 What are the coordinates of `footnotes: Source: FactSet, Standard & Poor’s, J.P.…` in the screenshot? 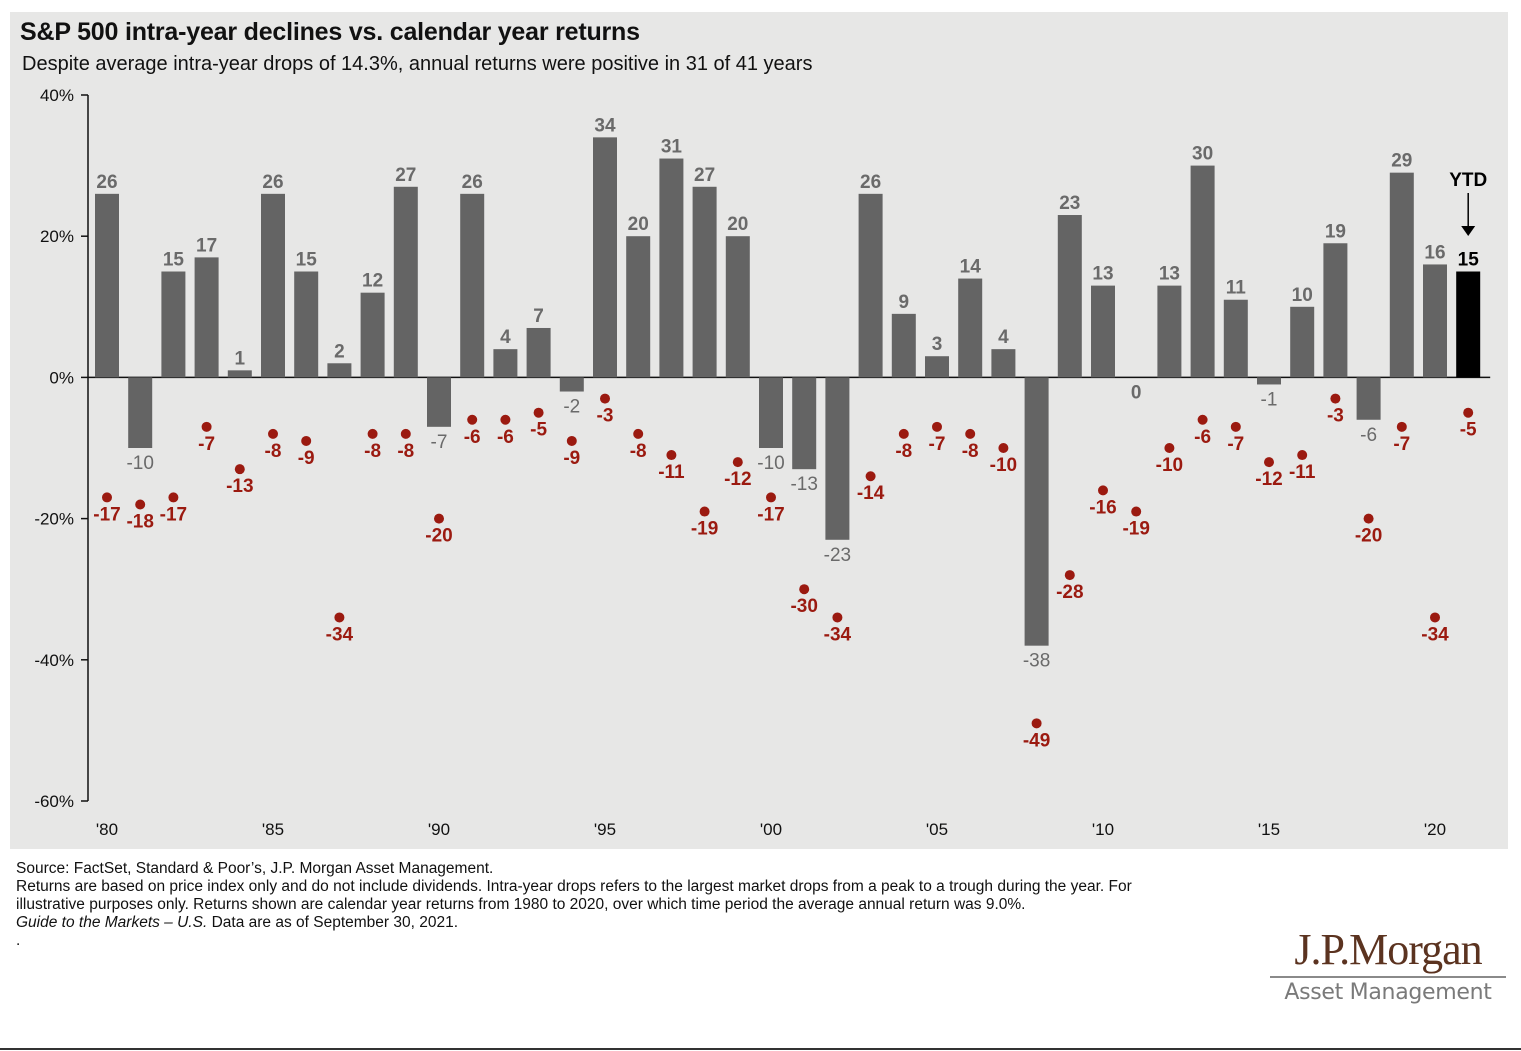 It's located at (606, 905).